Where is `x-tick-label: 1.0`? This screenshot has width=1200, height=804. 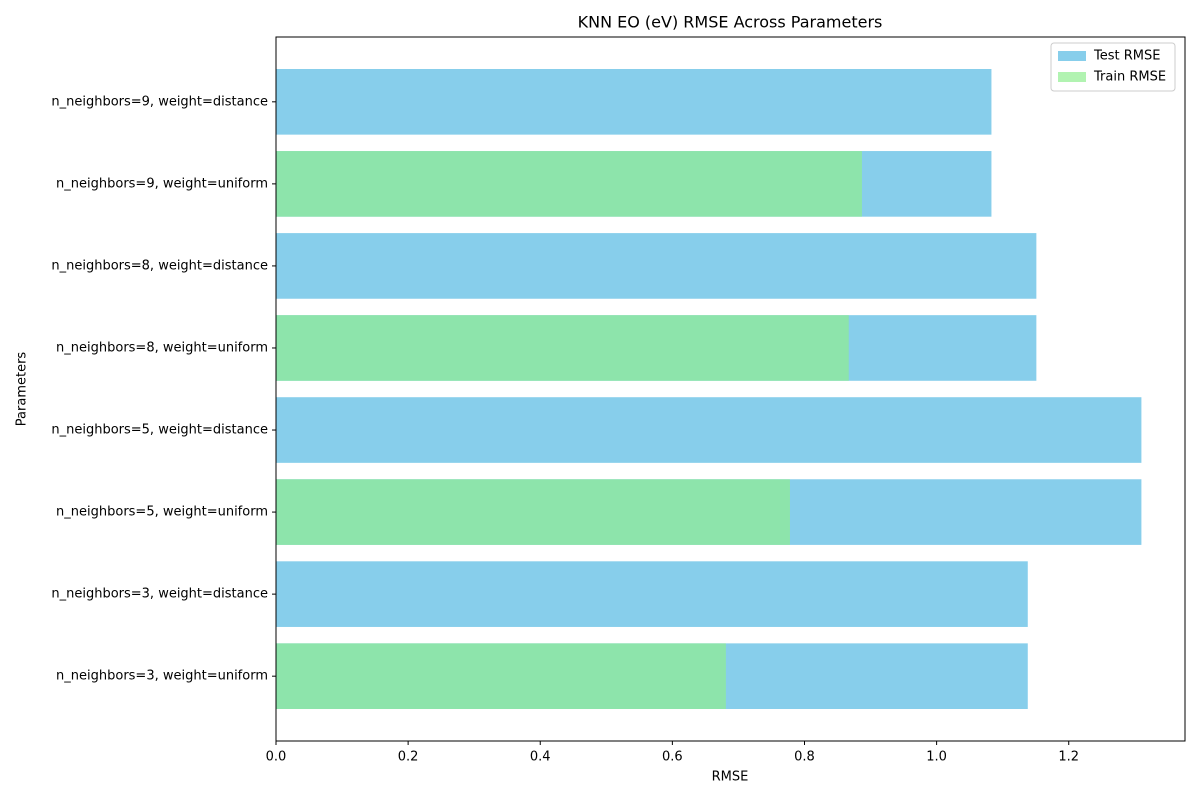
x-tick-label: 1.0 is located at coordinates (936, 757).